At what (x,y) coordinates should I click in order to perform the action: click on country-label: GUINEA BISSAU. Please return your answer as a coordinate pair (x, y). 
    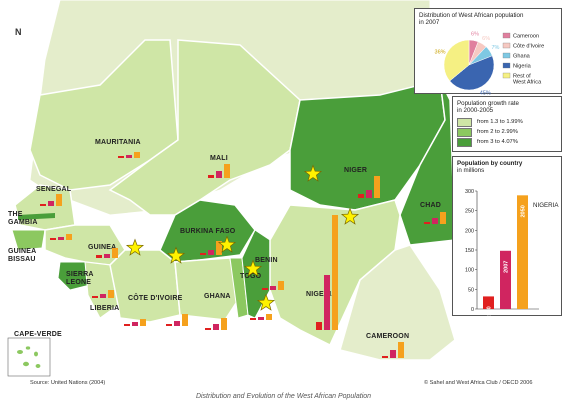
    Looking at the image, I should click on (22, 255).